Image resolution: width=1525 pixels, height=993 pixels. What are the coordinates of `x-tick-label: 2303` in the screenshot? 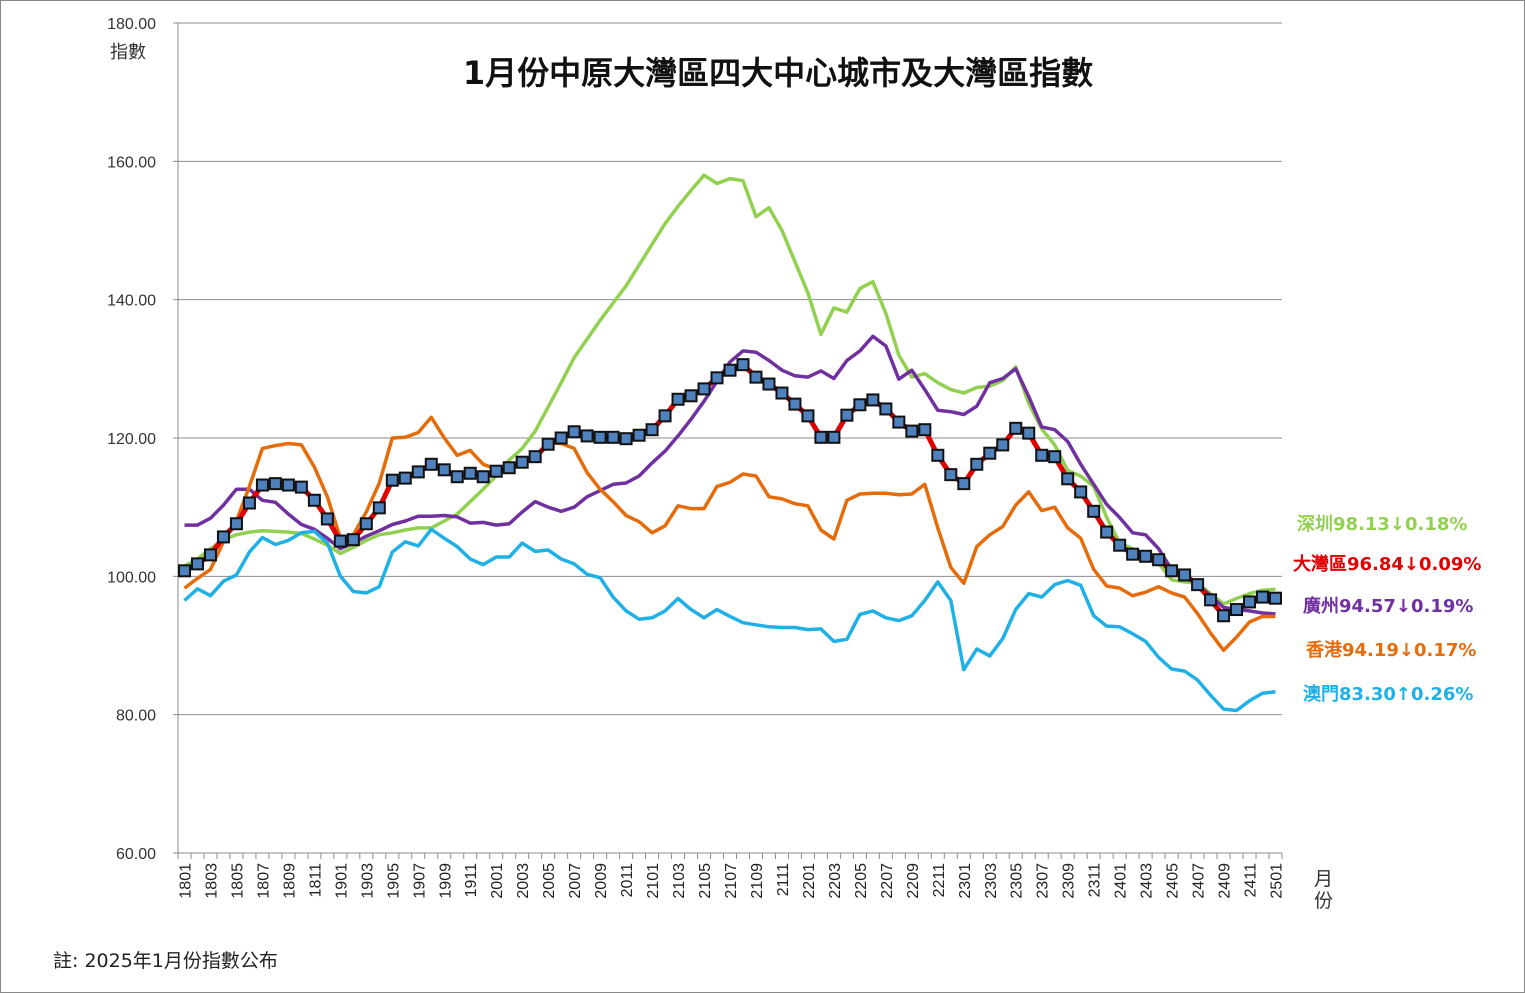 It's located at (991, 881).